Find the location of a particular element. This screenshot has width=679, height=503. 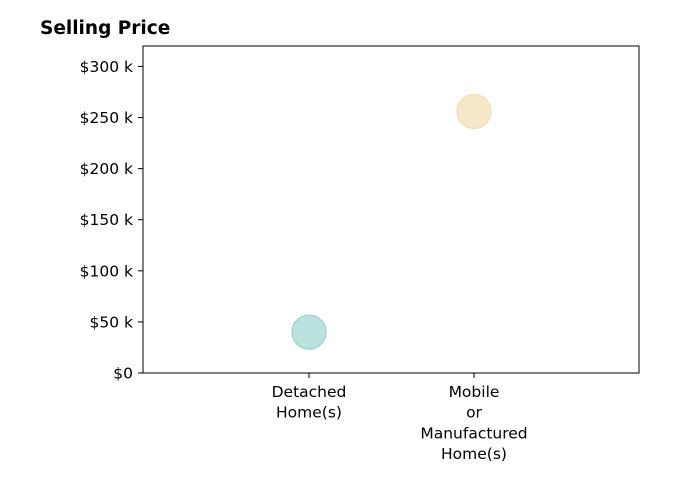

y-tick-label: $100 k is located at coordinates (106, 271).